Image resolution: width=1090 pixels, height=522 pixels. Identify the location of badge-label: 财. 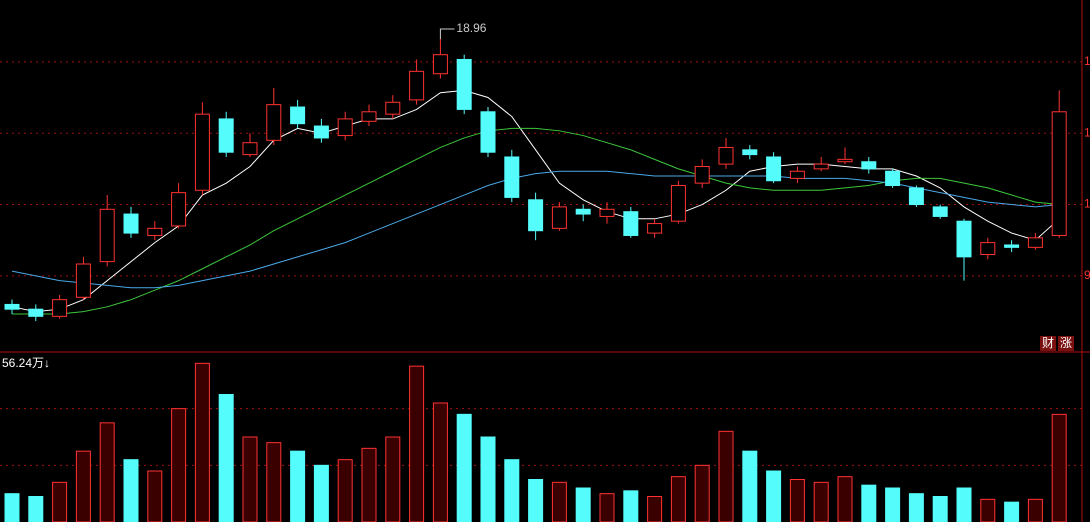
(1048, 343).